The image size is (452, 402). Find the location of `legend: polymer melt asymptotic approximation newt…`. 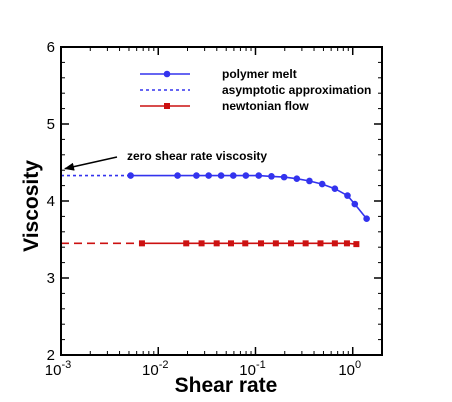

legend: polymer melt asymptotic approximation newt… is located at coordinates (255, 90).